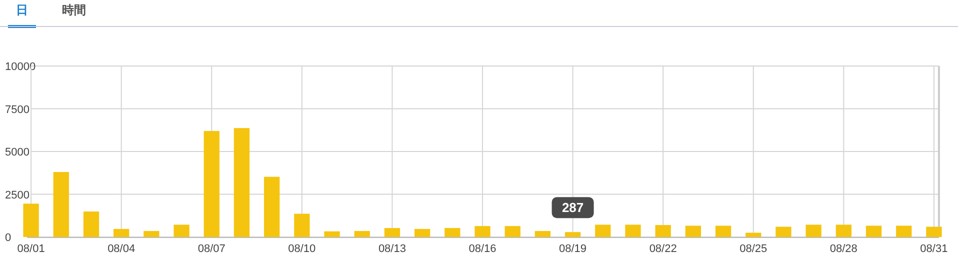  What do you see at coordinates (8, 238) in the screenshot?
I see `y-tick-label: 0` at bounding box center [8, 238].